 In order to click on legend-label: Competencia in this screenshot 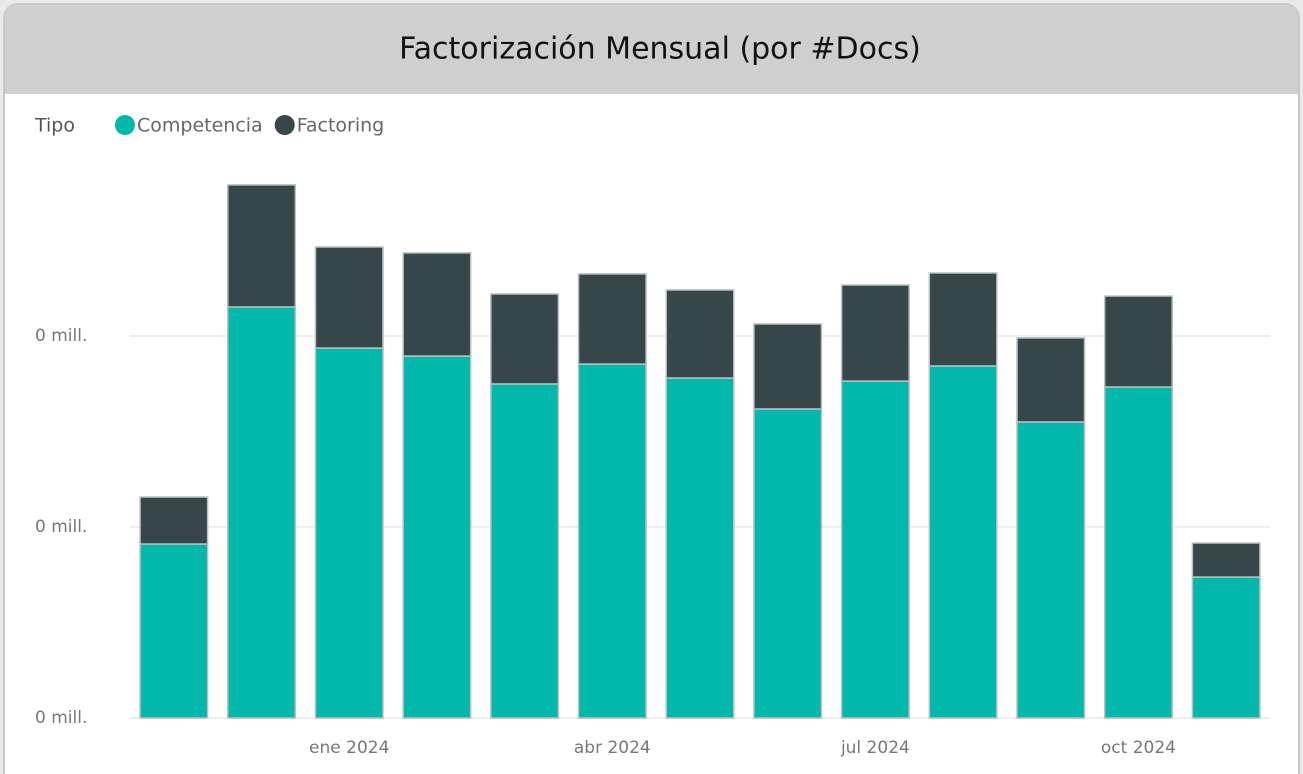, I will do `click(200, 126)`.